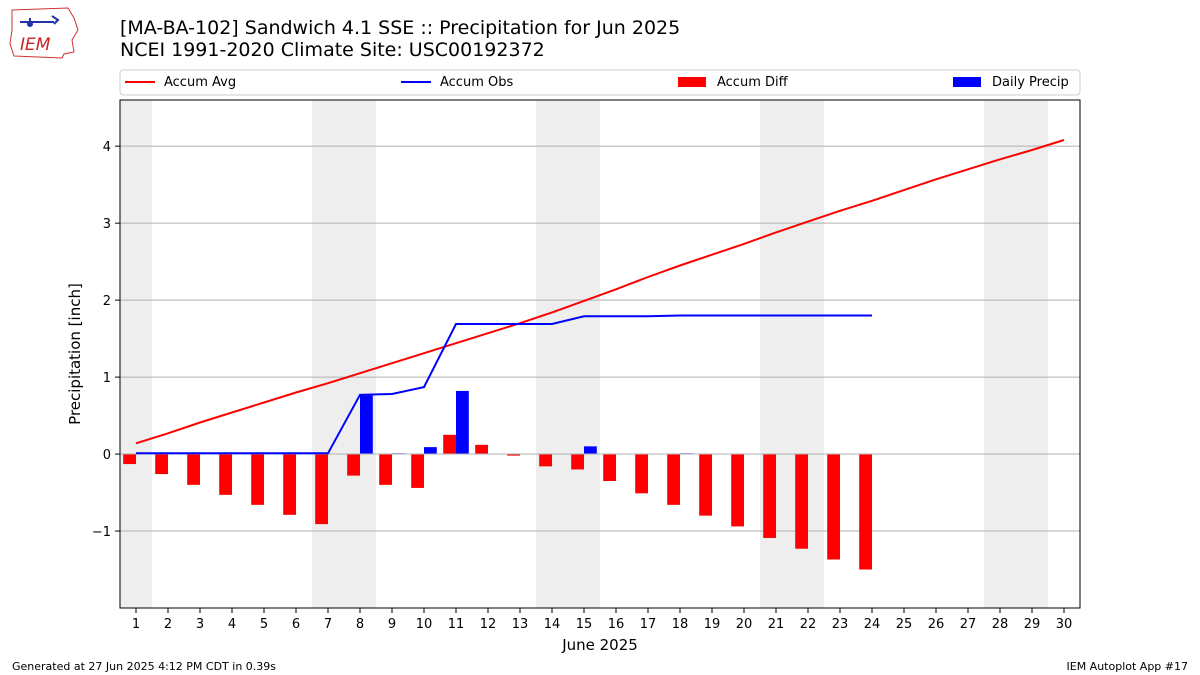 The width and height of the screenshot is (1200, 675). I want to click on x-tick-label-28: 28, so click(1000, 624).